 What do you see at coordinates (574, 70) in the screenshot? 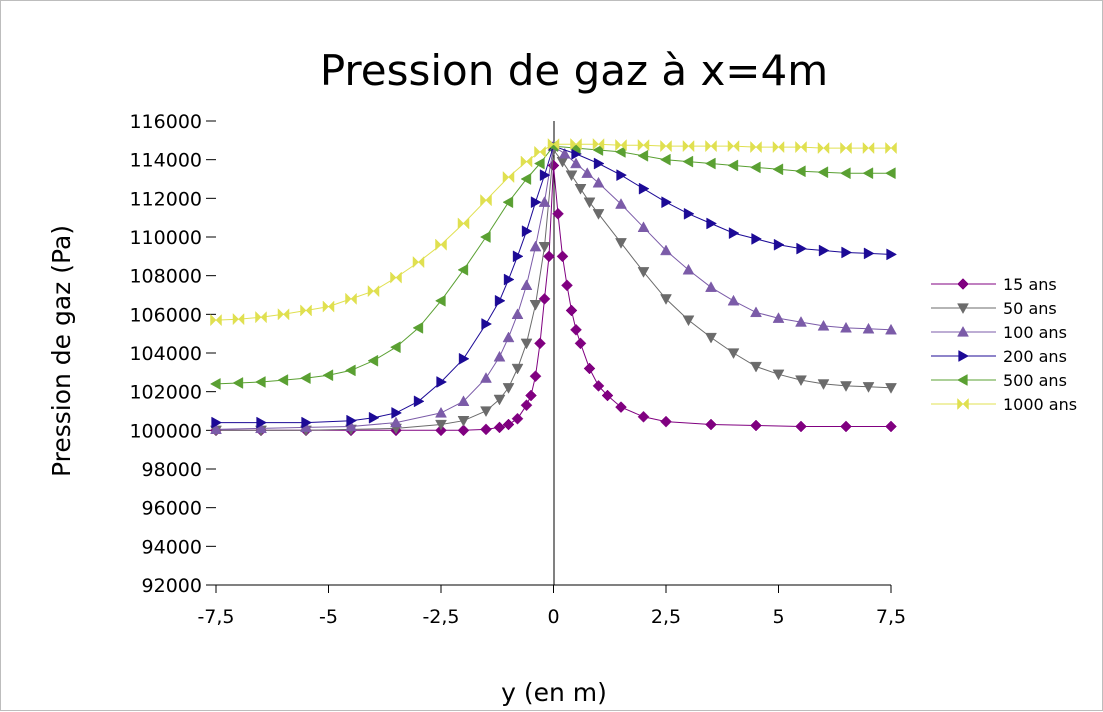
I see `chart-title: Pression de gaz à x=4m` at bounding box center [574, 70].